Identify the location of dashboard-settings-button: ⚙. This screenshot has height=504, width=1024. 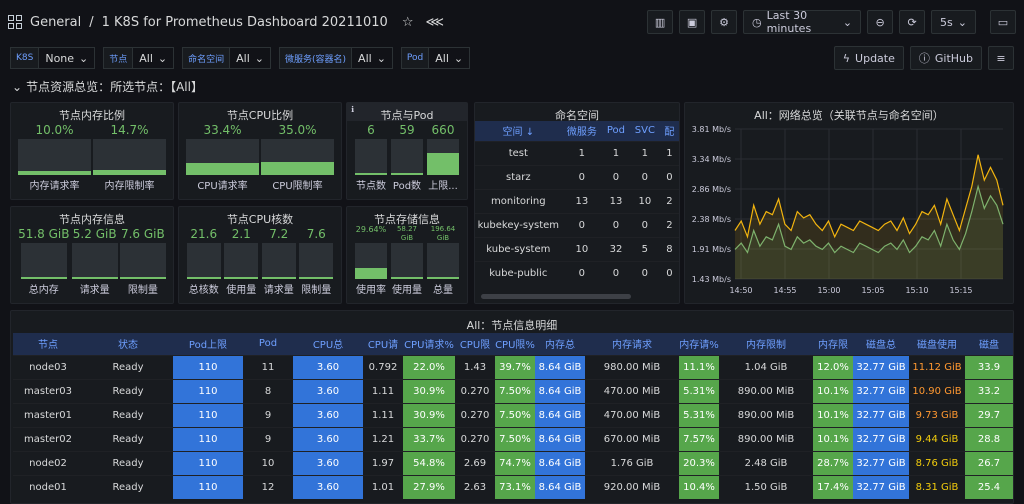
(724, 22).